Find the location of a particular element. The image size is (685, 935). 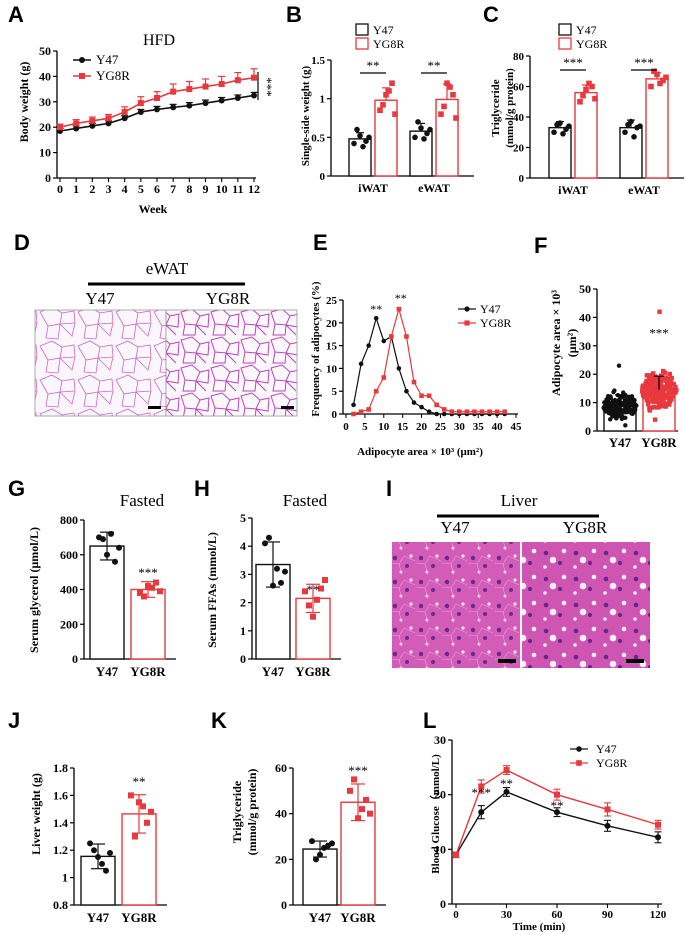

panel-letter-k: K is located at coordinates (219, 720).